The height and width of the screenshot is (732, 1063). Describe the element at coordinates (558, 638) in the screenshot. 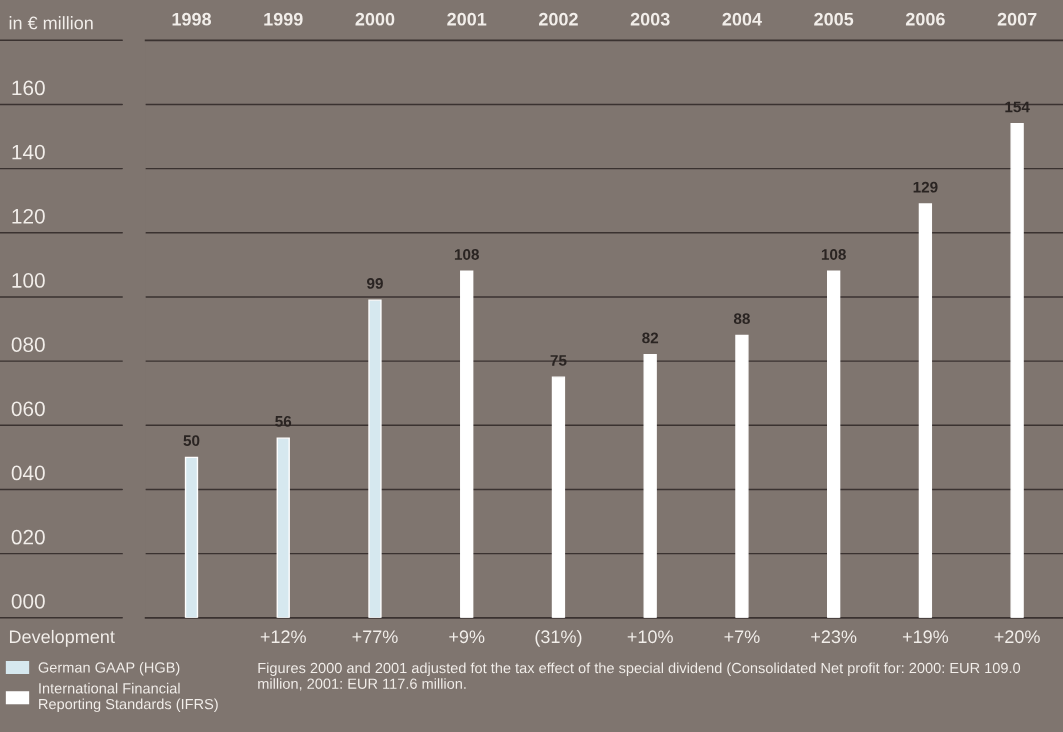

I see `text: (31%)` at that location.